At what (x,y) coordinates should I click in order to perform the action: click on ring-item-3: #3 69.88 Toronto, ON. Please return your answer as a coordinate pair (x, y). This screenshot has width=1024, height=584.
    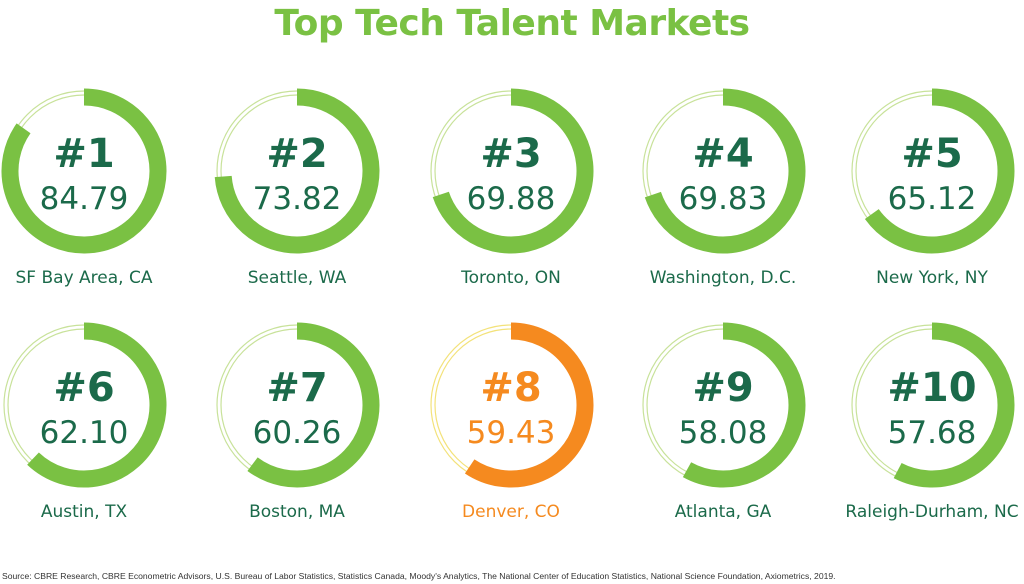
    Looking at the image, I should click on (512, 188).